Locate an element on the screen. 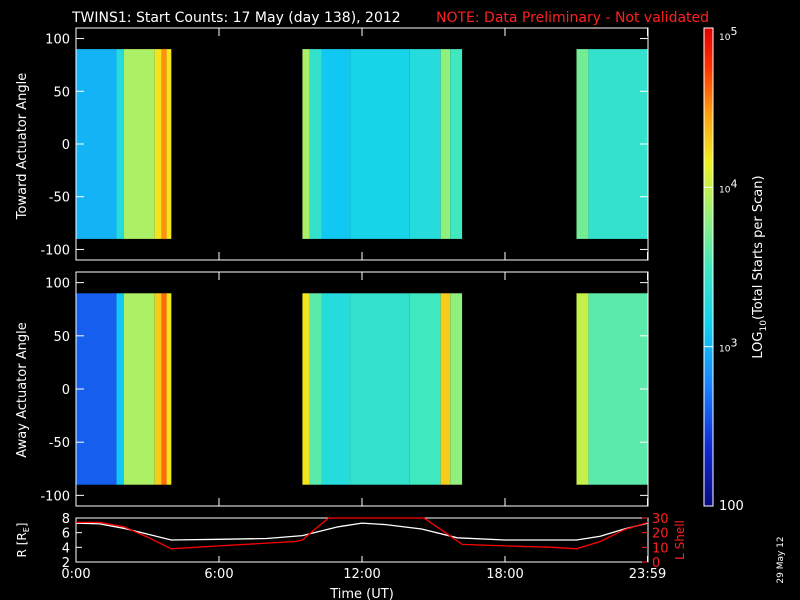 This screenshot has width=800, height=600. colorbar-ticks: 10⁵ 10⁴ 10³ 100 is located at coordinates (724, 269).